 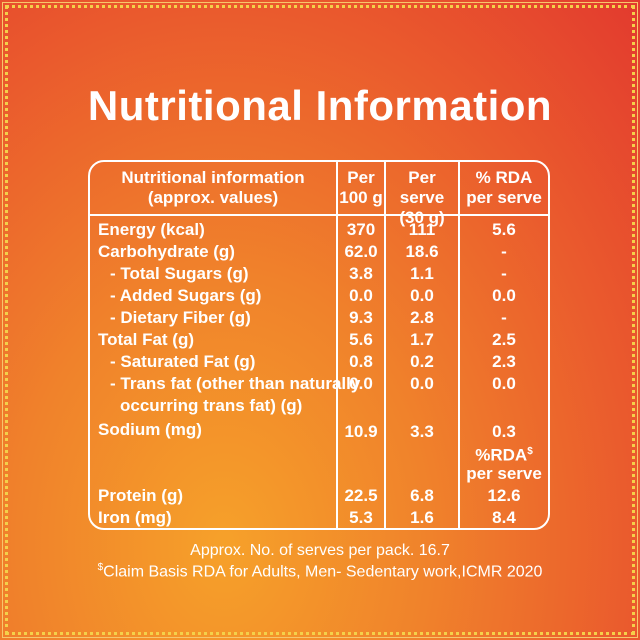 What do you see at coordinates (361, 317) in the screenshot?
I see `row-per100: 9.3` at bounding box center [361, 317].